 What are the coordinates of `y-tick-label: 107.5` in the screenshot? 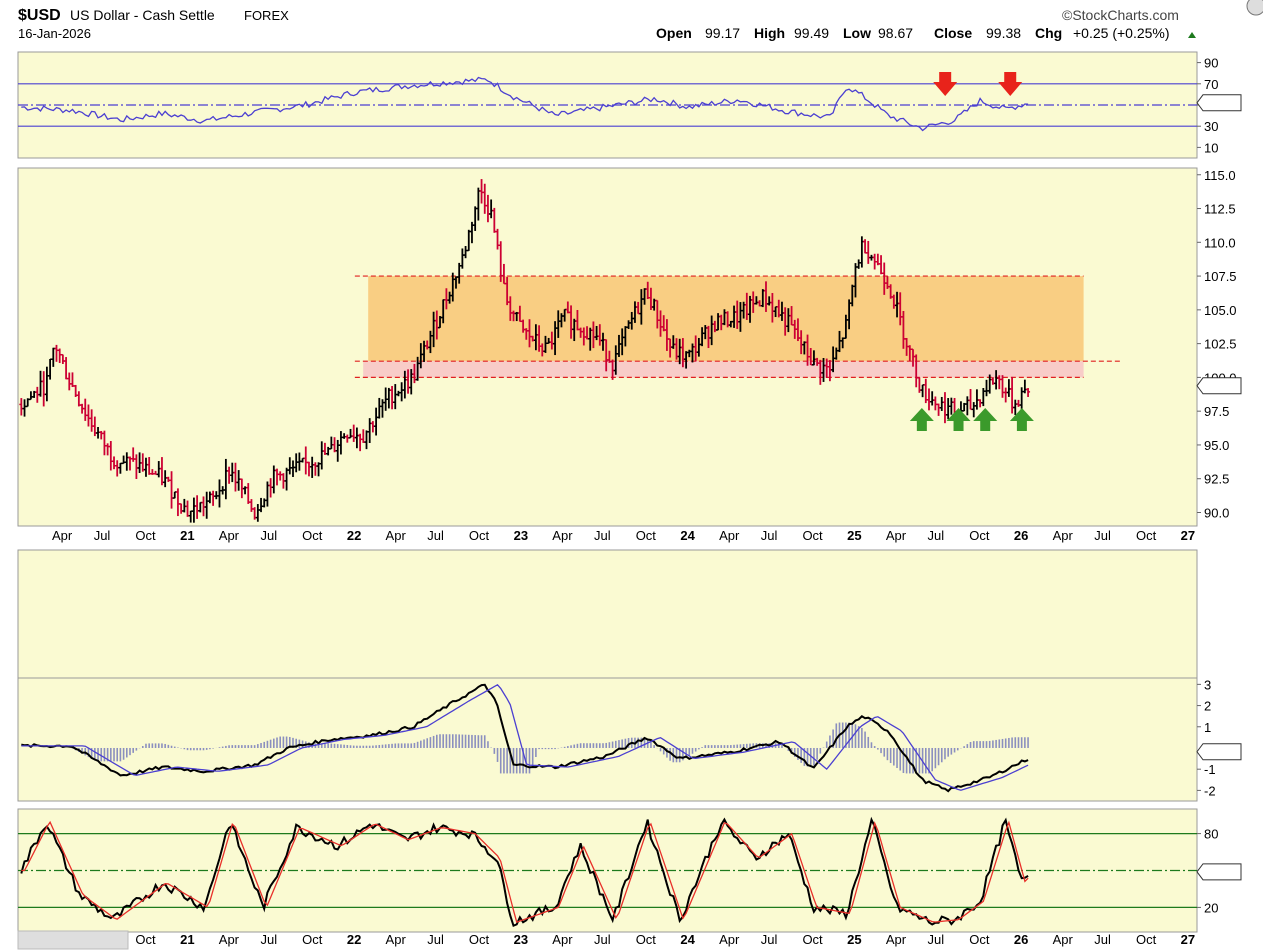 It's located at (1220, 276).